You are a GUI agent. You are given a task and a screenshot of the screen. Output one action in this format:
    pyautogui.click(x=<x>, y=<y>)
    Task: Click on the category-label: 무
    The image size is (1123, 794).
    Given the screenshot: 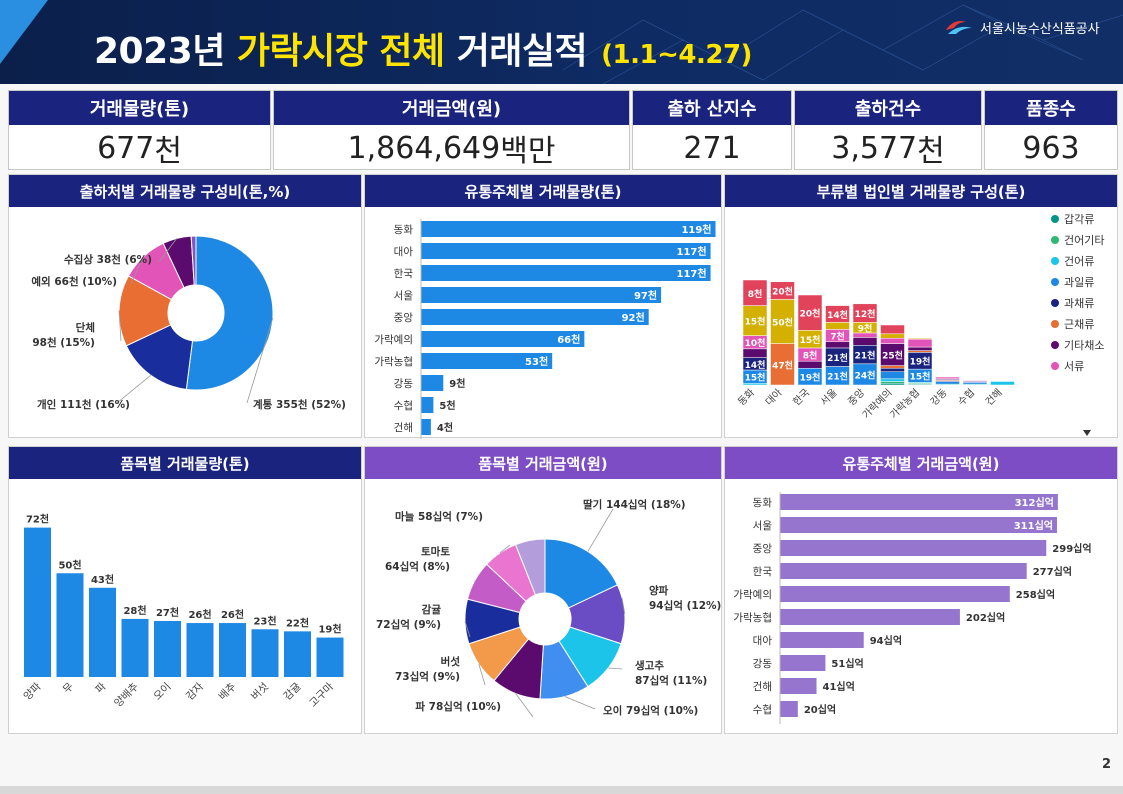 What is the action you would take?
    pyautogui.click(x=69, y=688)
    